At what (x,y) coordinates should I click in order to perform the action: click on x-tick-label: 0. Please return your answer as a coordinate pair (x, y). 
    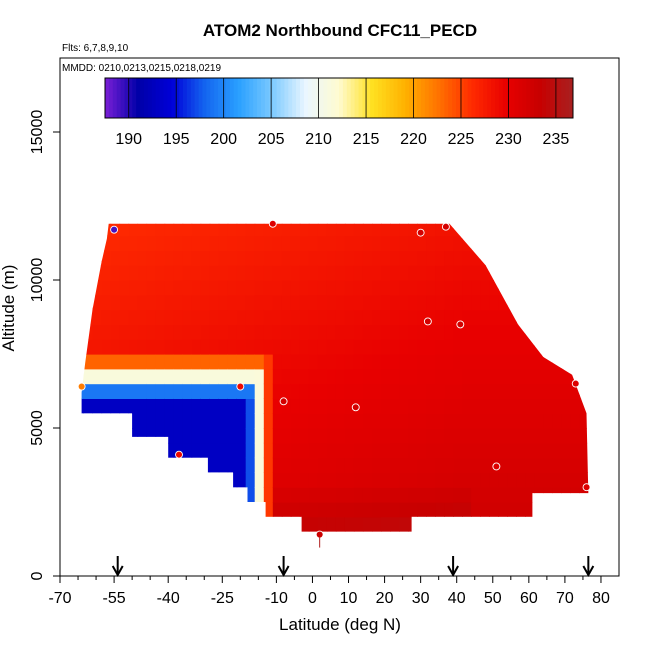
    Looking at the image, I should click on (312, 598).